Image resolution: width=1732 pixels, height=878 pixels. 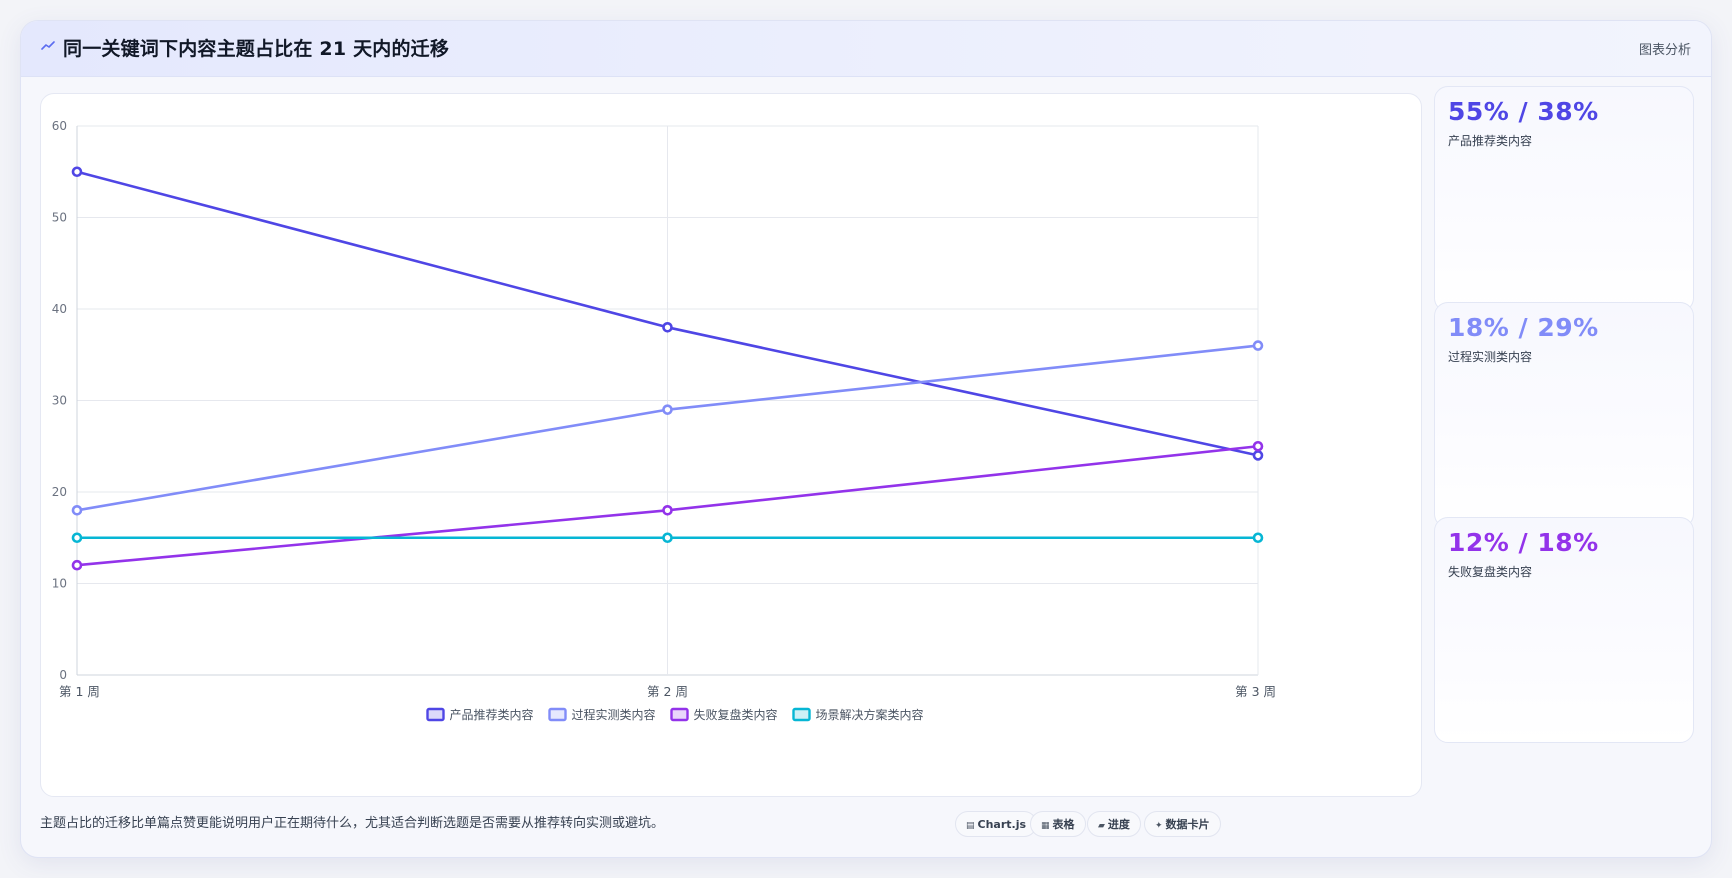 I want to click on y-tick-label: 10, so click(x=59, y=584).